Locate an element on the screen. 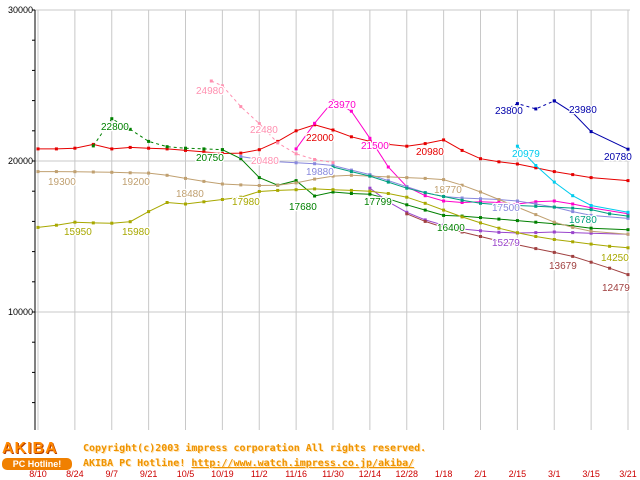 Image resolution: width=640 pixels, height=480 pixels. x-axis-tick-label: 11/16 is located at coordinates (296, 474).